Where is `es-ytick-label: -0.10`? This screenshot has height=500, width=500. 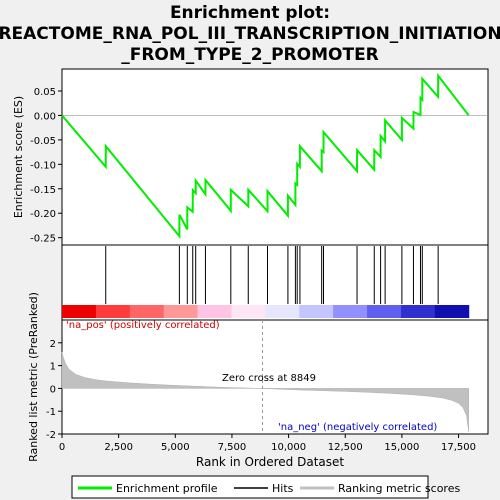 es-ytick-label: -0.10 is located at coordinates (43, 165).